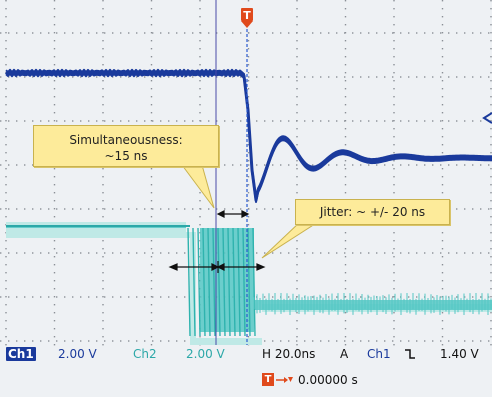 This screenshot has height=397, width=492. What do you see at coordinates (217, 267) in the screenshot?
I see `jitter-arrow` at bounding box center [217, 267].